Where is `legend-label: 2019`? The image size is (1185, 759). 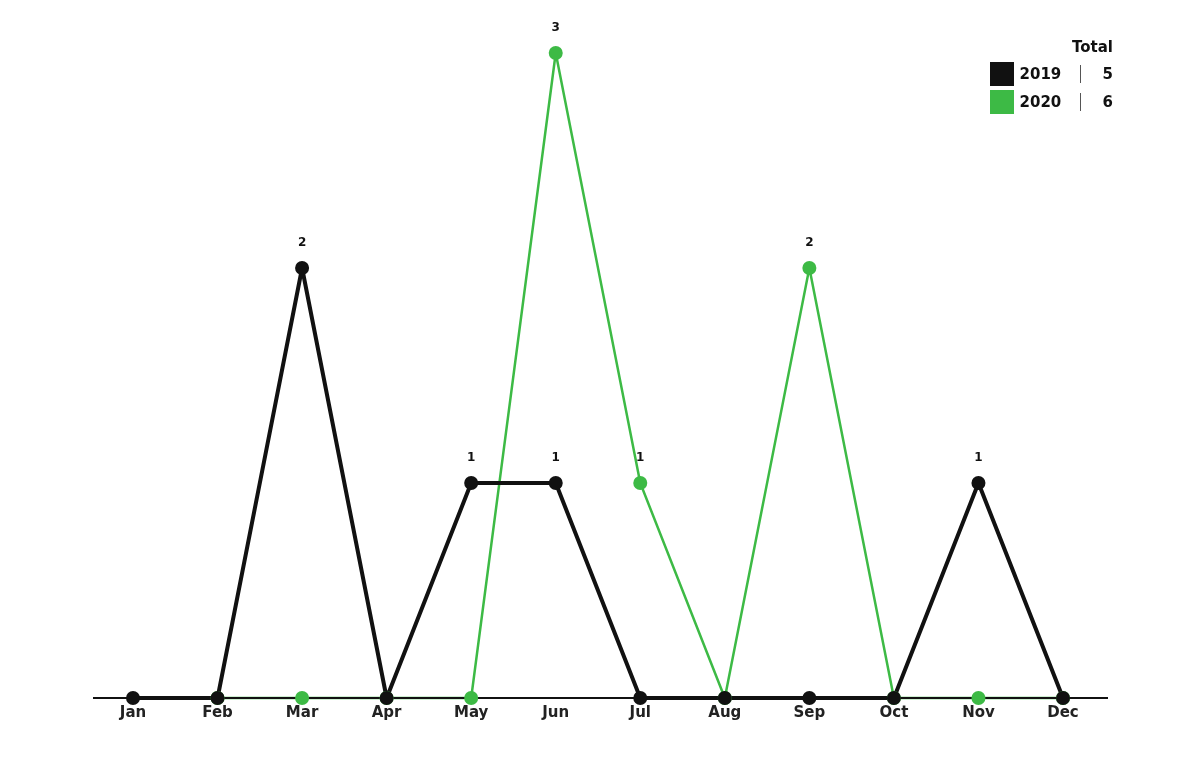
legend-label: 2019 is located at coordinates (1050, 74).